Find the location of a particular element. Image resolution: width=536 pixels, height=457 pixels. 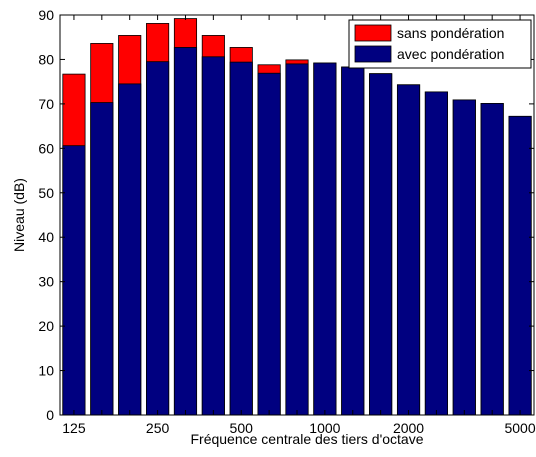

y-tick-label: 10 is located at coordinates (46, 371).